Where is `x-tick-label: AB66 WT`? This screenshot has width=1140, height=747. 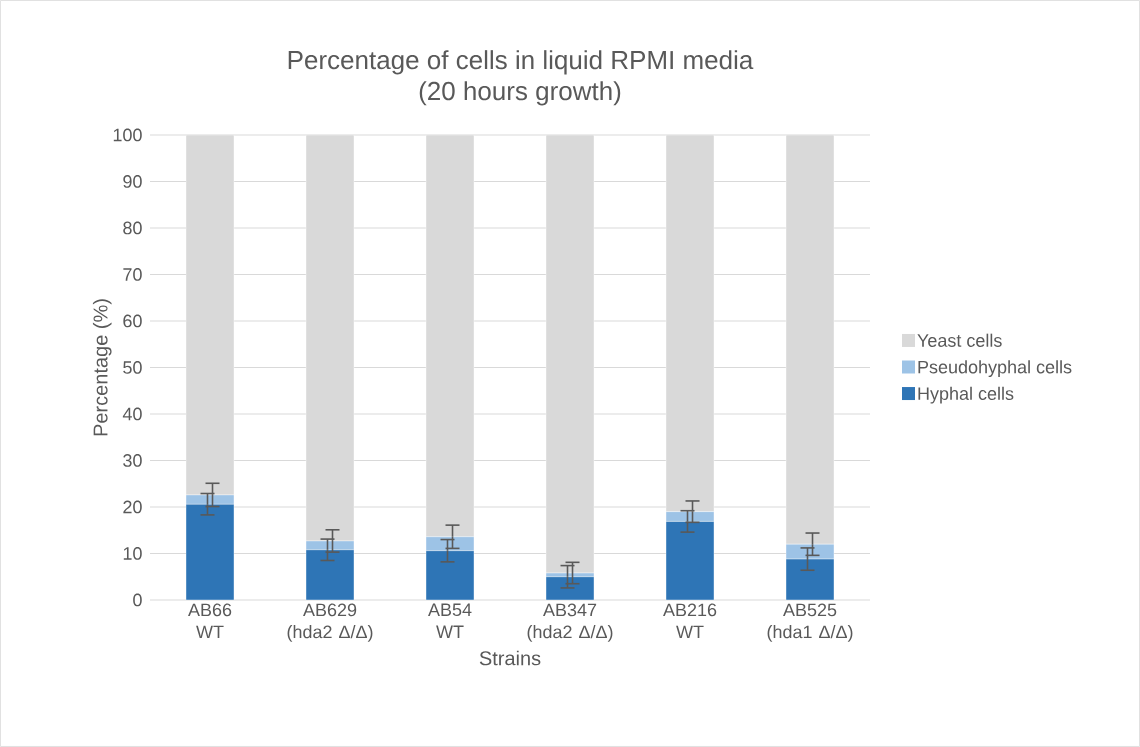
x-tick-label: AB66 WT is located at coordinates (210, 621).